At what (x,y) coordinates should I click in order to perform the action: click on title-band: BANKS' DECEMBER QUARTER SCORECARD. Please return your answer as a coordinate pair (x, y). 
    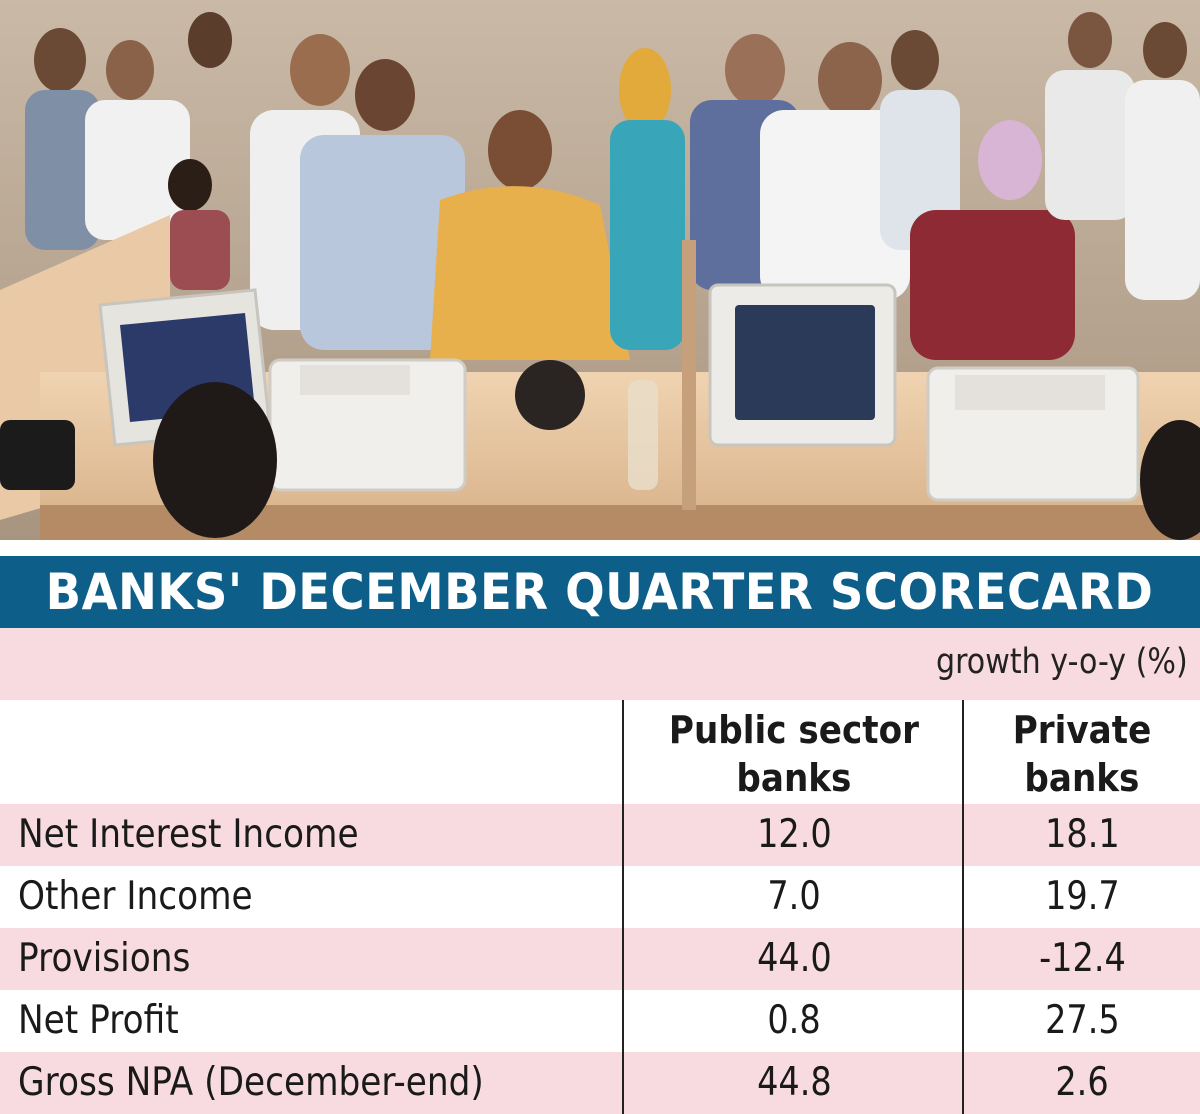
    Looking at the image, I should click on (600, 584).